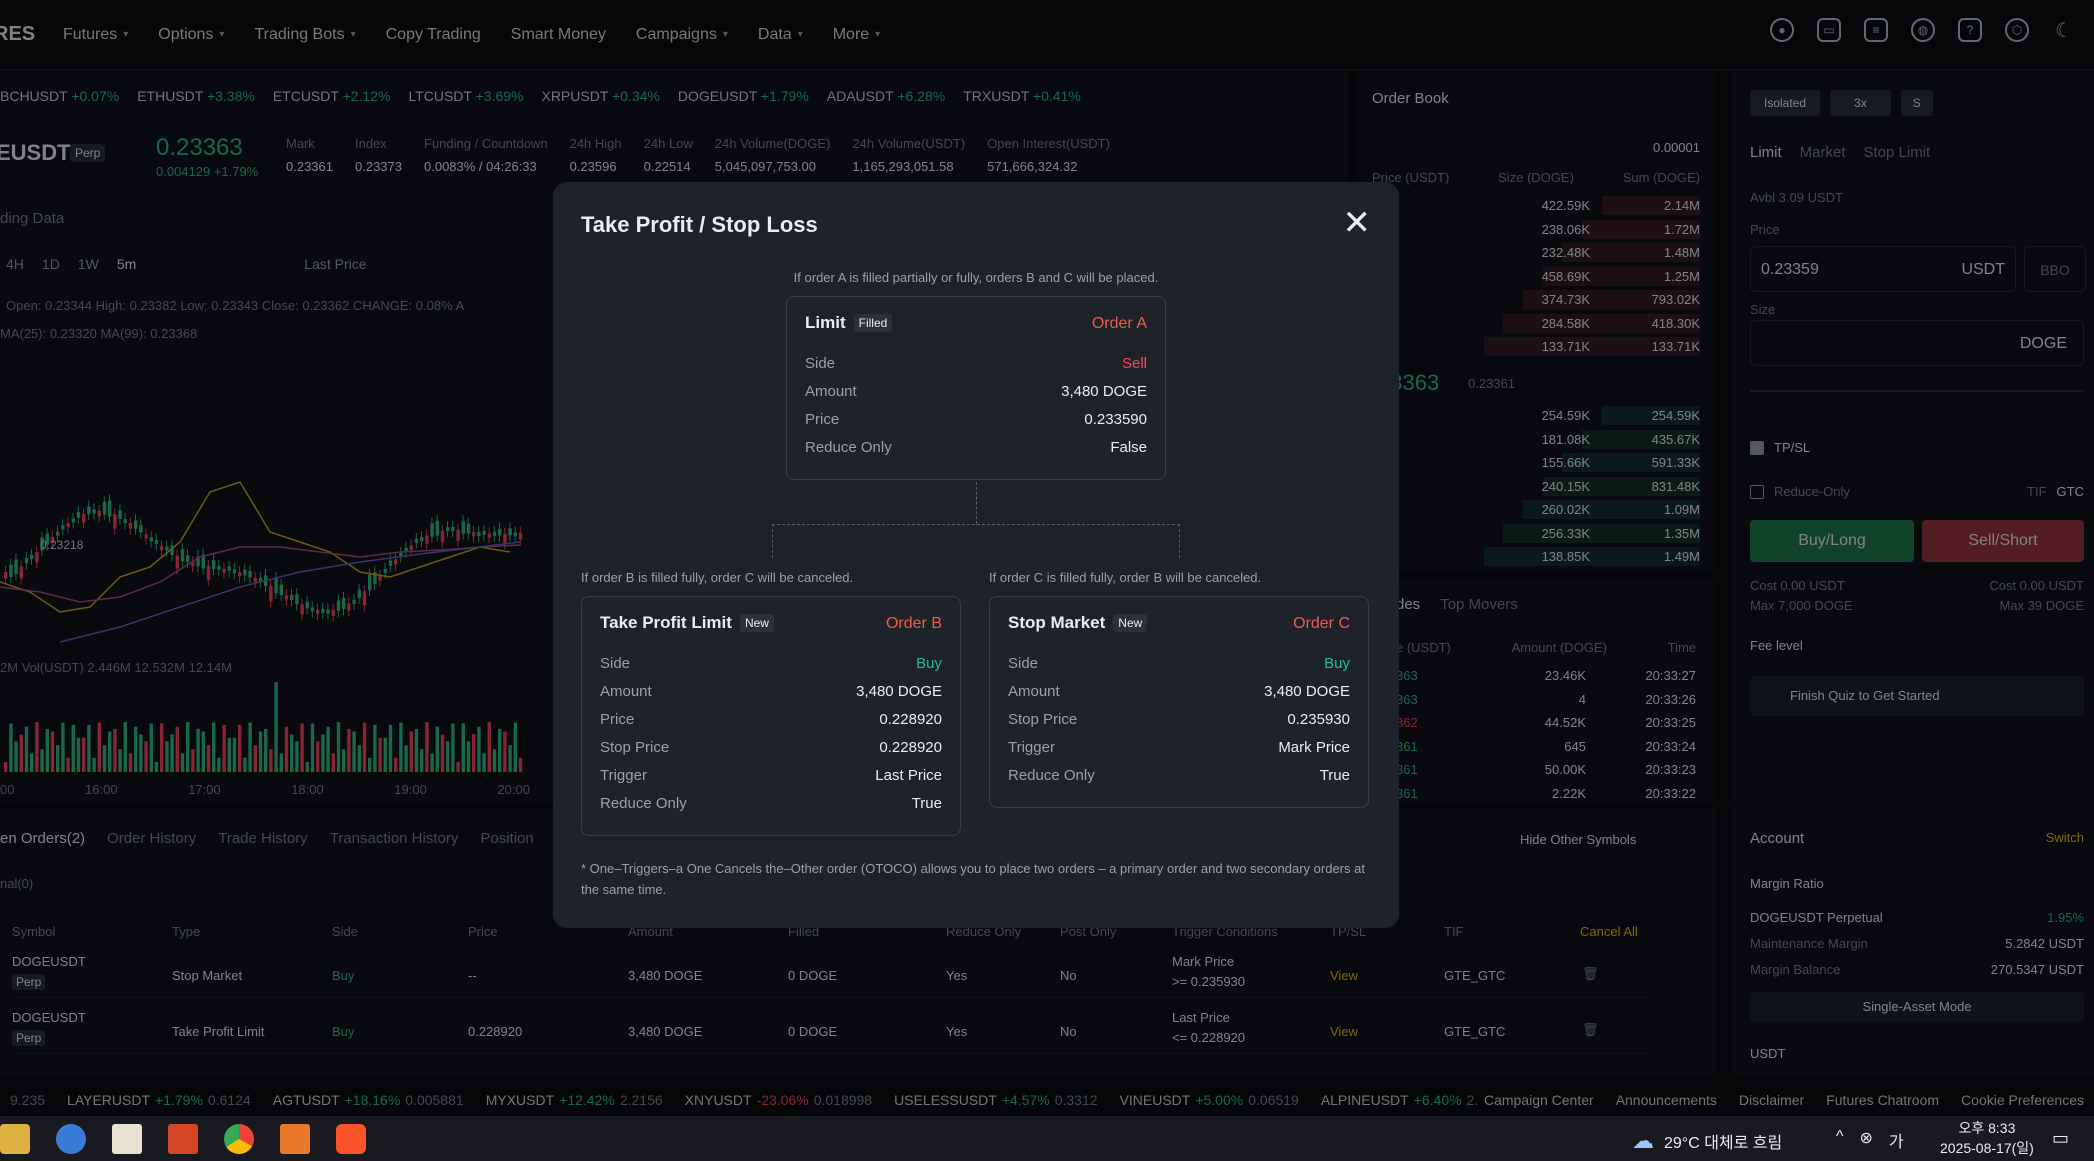  What do you see at coordinates (2022, 1100) in the screenshot?
I see `link-cookie-preferences: Cookie Preferences` at bounding box center [2022, 1100].